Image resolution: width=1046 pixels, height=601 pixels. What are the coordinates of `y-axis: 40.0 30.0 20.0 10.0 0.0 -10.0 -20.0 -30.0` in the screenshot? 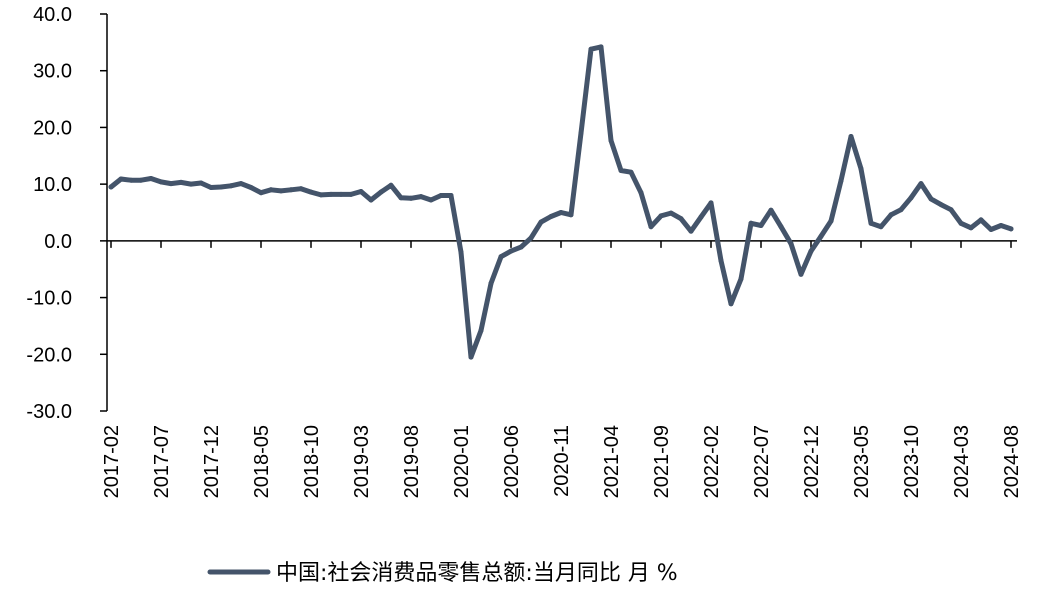 It's located at (67, 213).